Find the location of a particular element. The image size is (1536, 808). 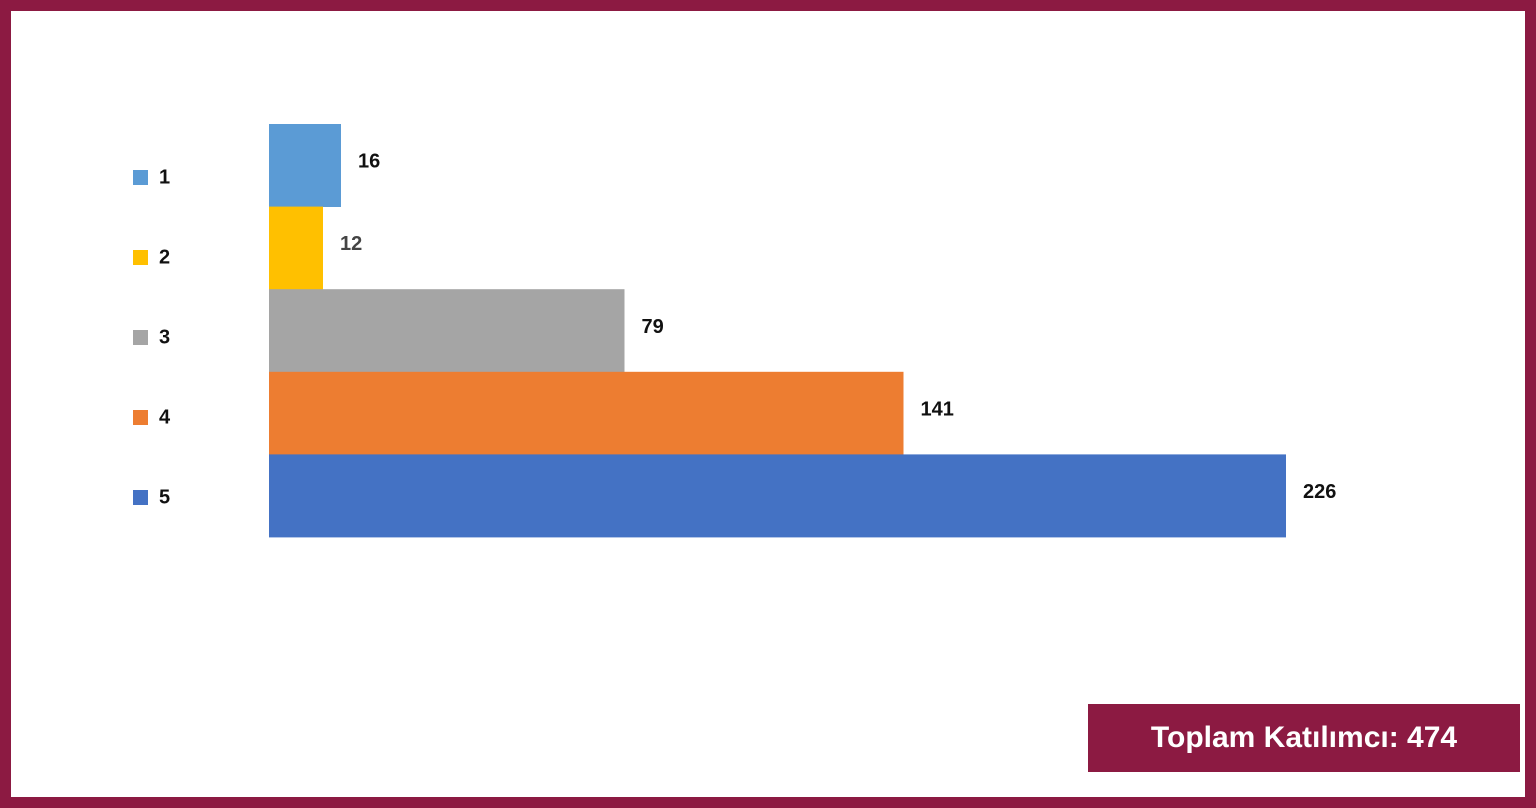

legend-label-3: 3 is located at coordinates (164, 337).